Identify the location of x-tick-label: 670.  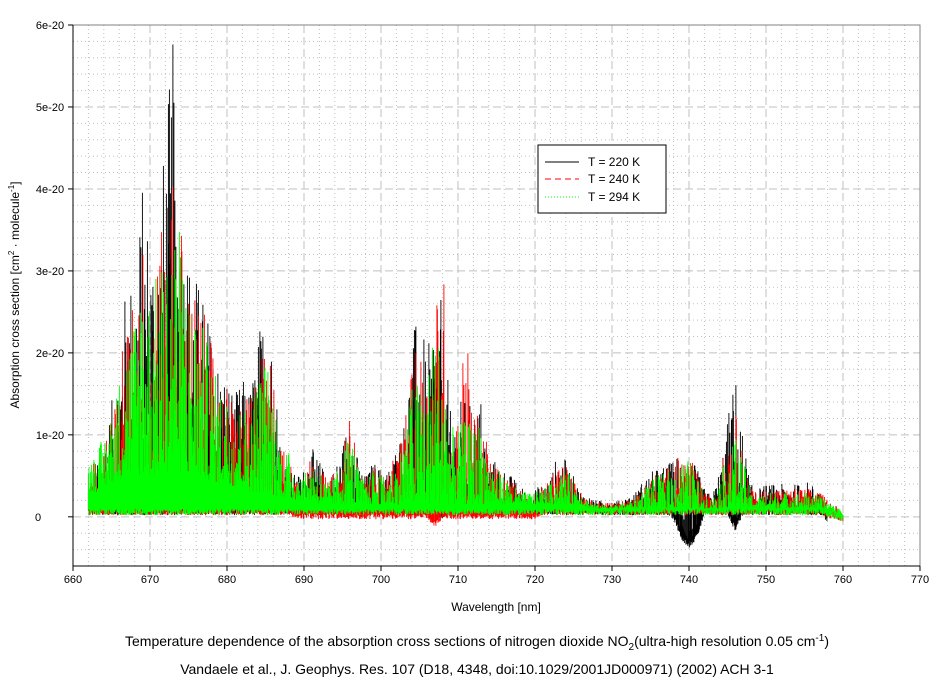
(150, 580).